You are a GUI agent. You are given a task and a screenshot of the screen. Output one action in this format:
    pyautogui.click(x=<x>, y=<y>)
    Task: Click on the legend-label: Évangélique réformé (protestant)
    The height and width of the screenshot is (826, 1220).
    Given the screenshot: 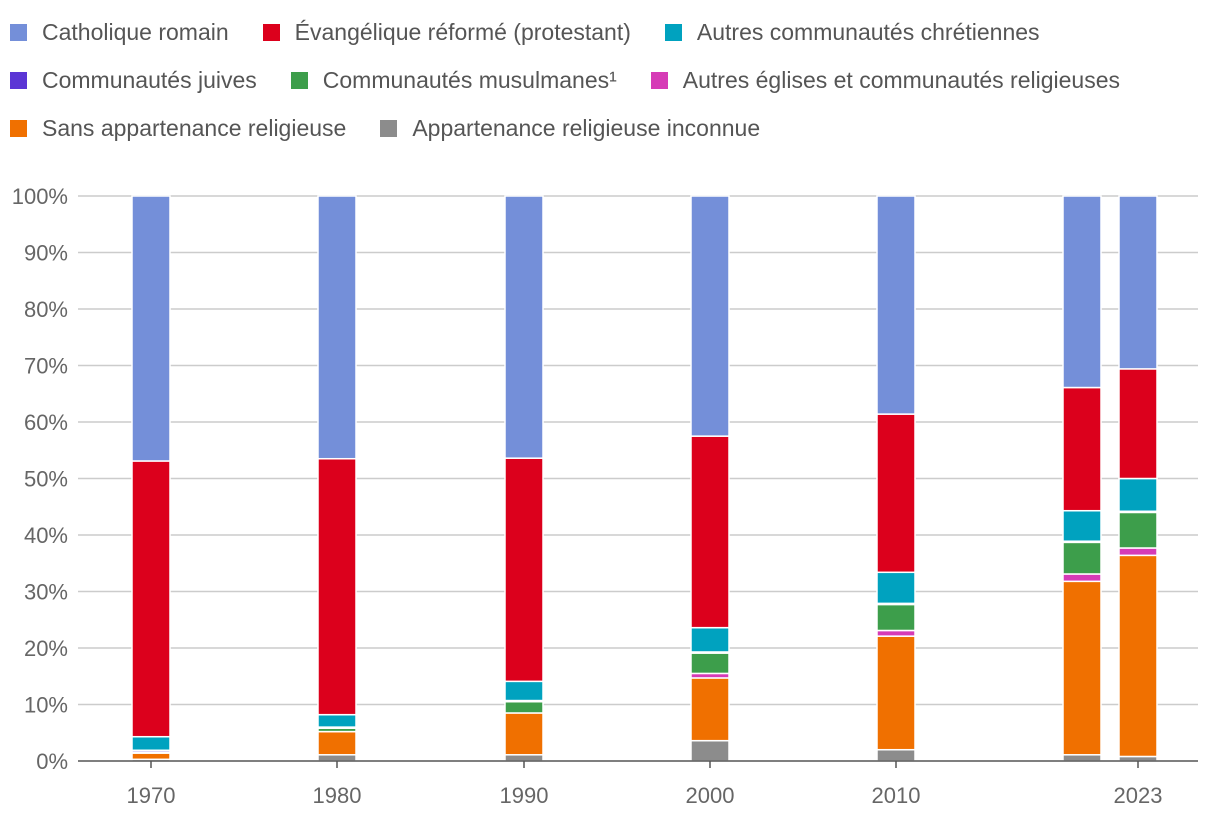 What is the action you would take?
    pyautogui.click(x=462, y=31)
    